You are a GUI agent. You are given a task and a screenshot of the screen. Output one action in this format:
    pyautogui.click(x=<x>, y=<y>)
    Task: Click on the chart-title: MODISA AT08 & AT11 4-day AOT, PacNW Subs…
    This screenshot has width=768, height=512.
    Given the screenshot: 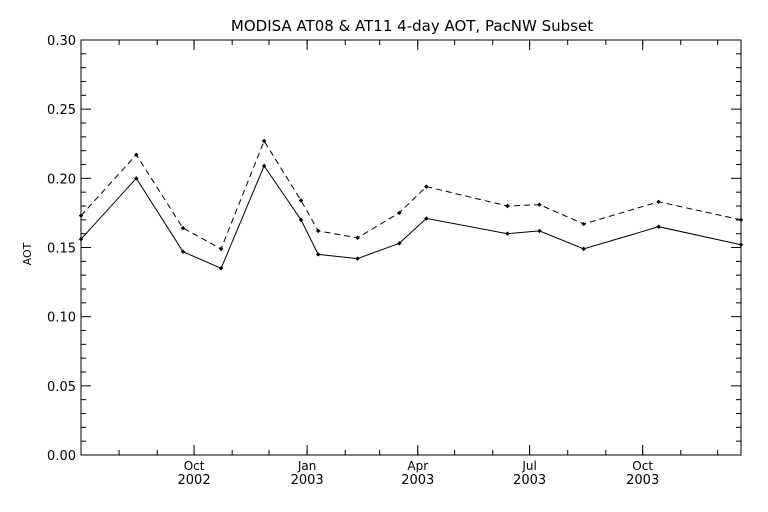 What is the action you would take?
    pyautogui.click(x=412, y=26)
    